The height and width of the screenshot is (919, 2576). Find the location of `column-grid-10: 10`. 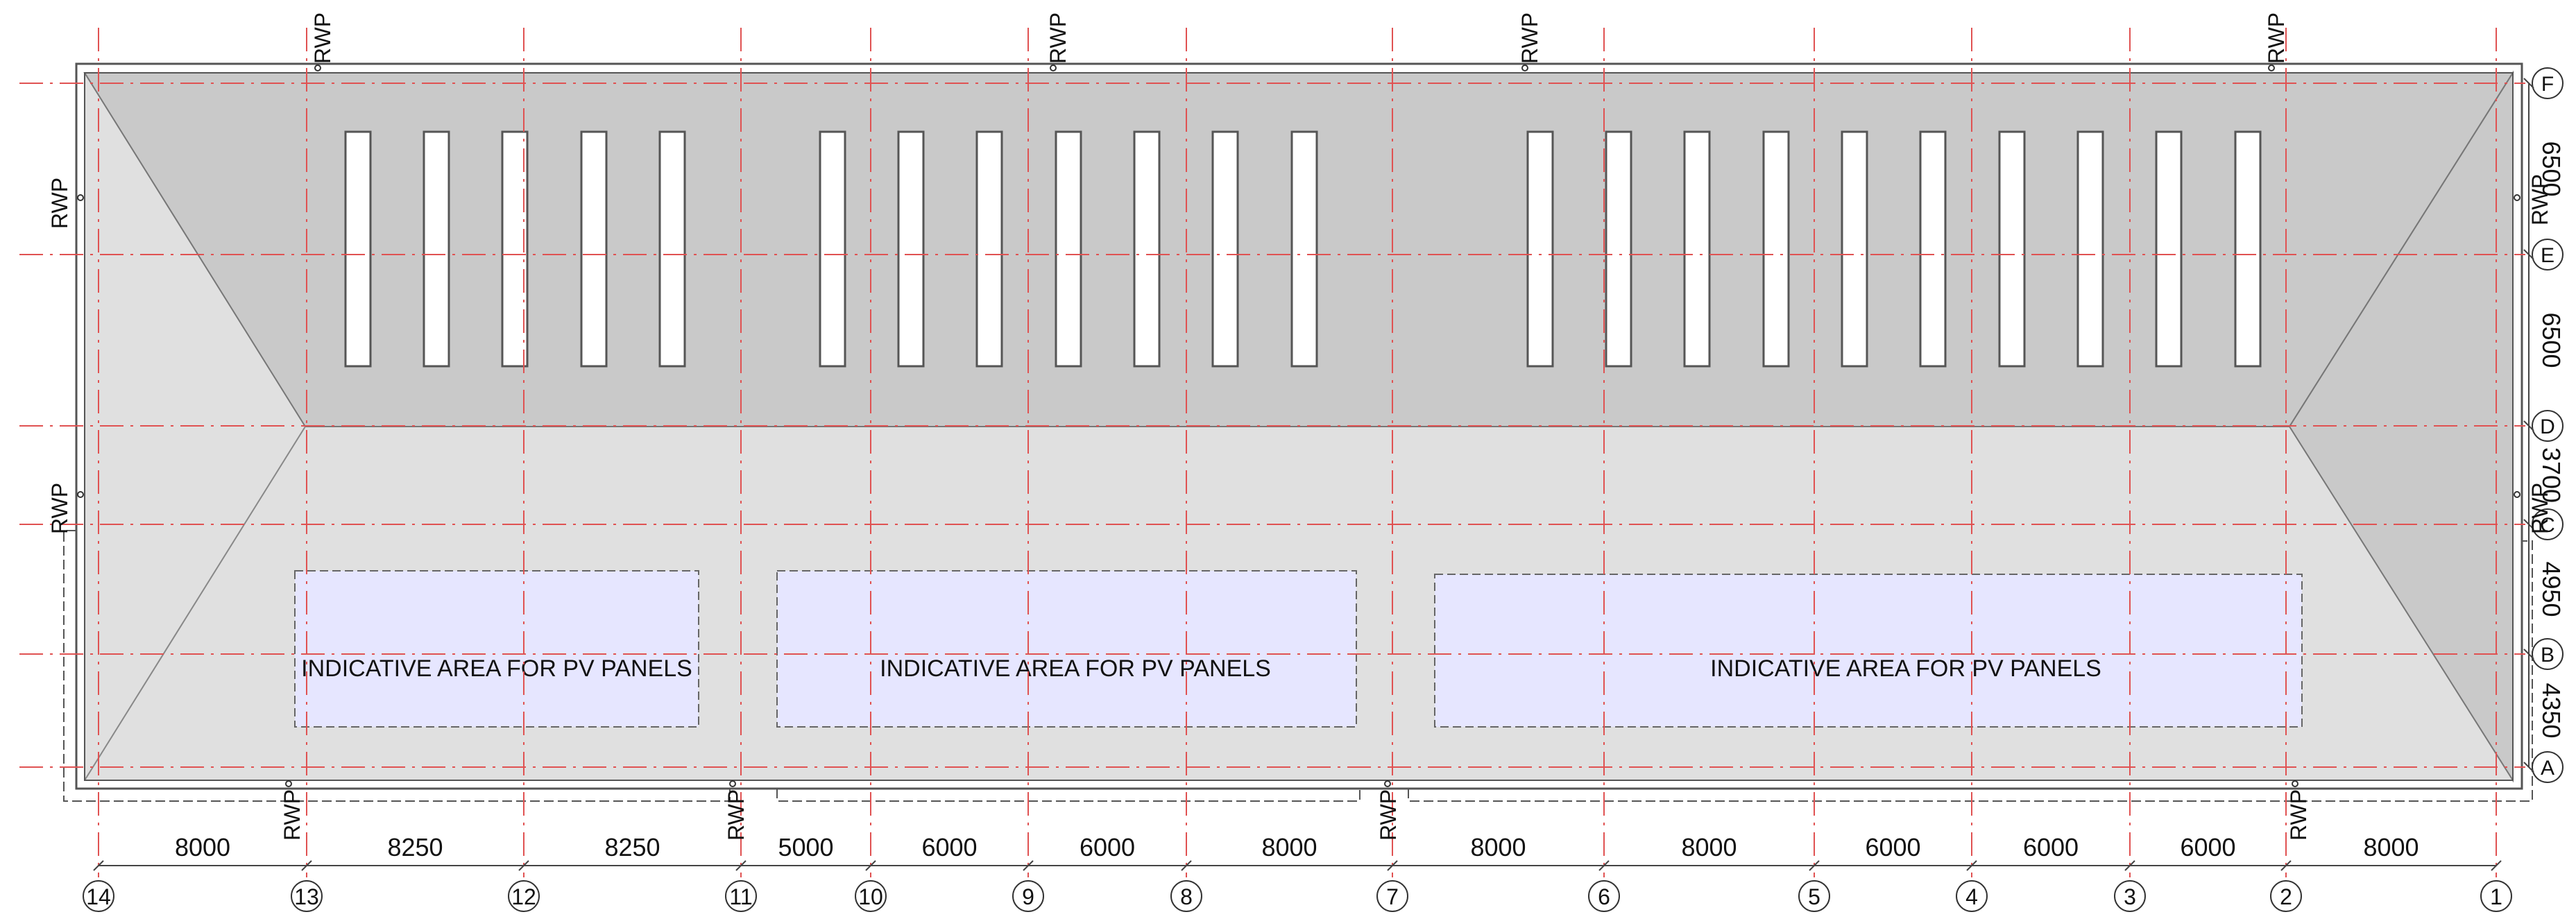

column-grid-10: 10 is located at coordinates (871, 470).